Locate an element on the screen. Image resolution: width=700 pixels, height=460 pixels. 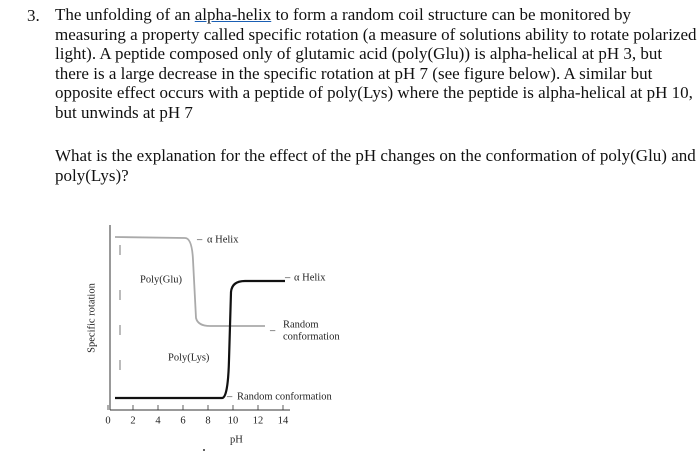
x-tick-label: 6 is located at coordinates (182, 420).